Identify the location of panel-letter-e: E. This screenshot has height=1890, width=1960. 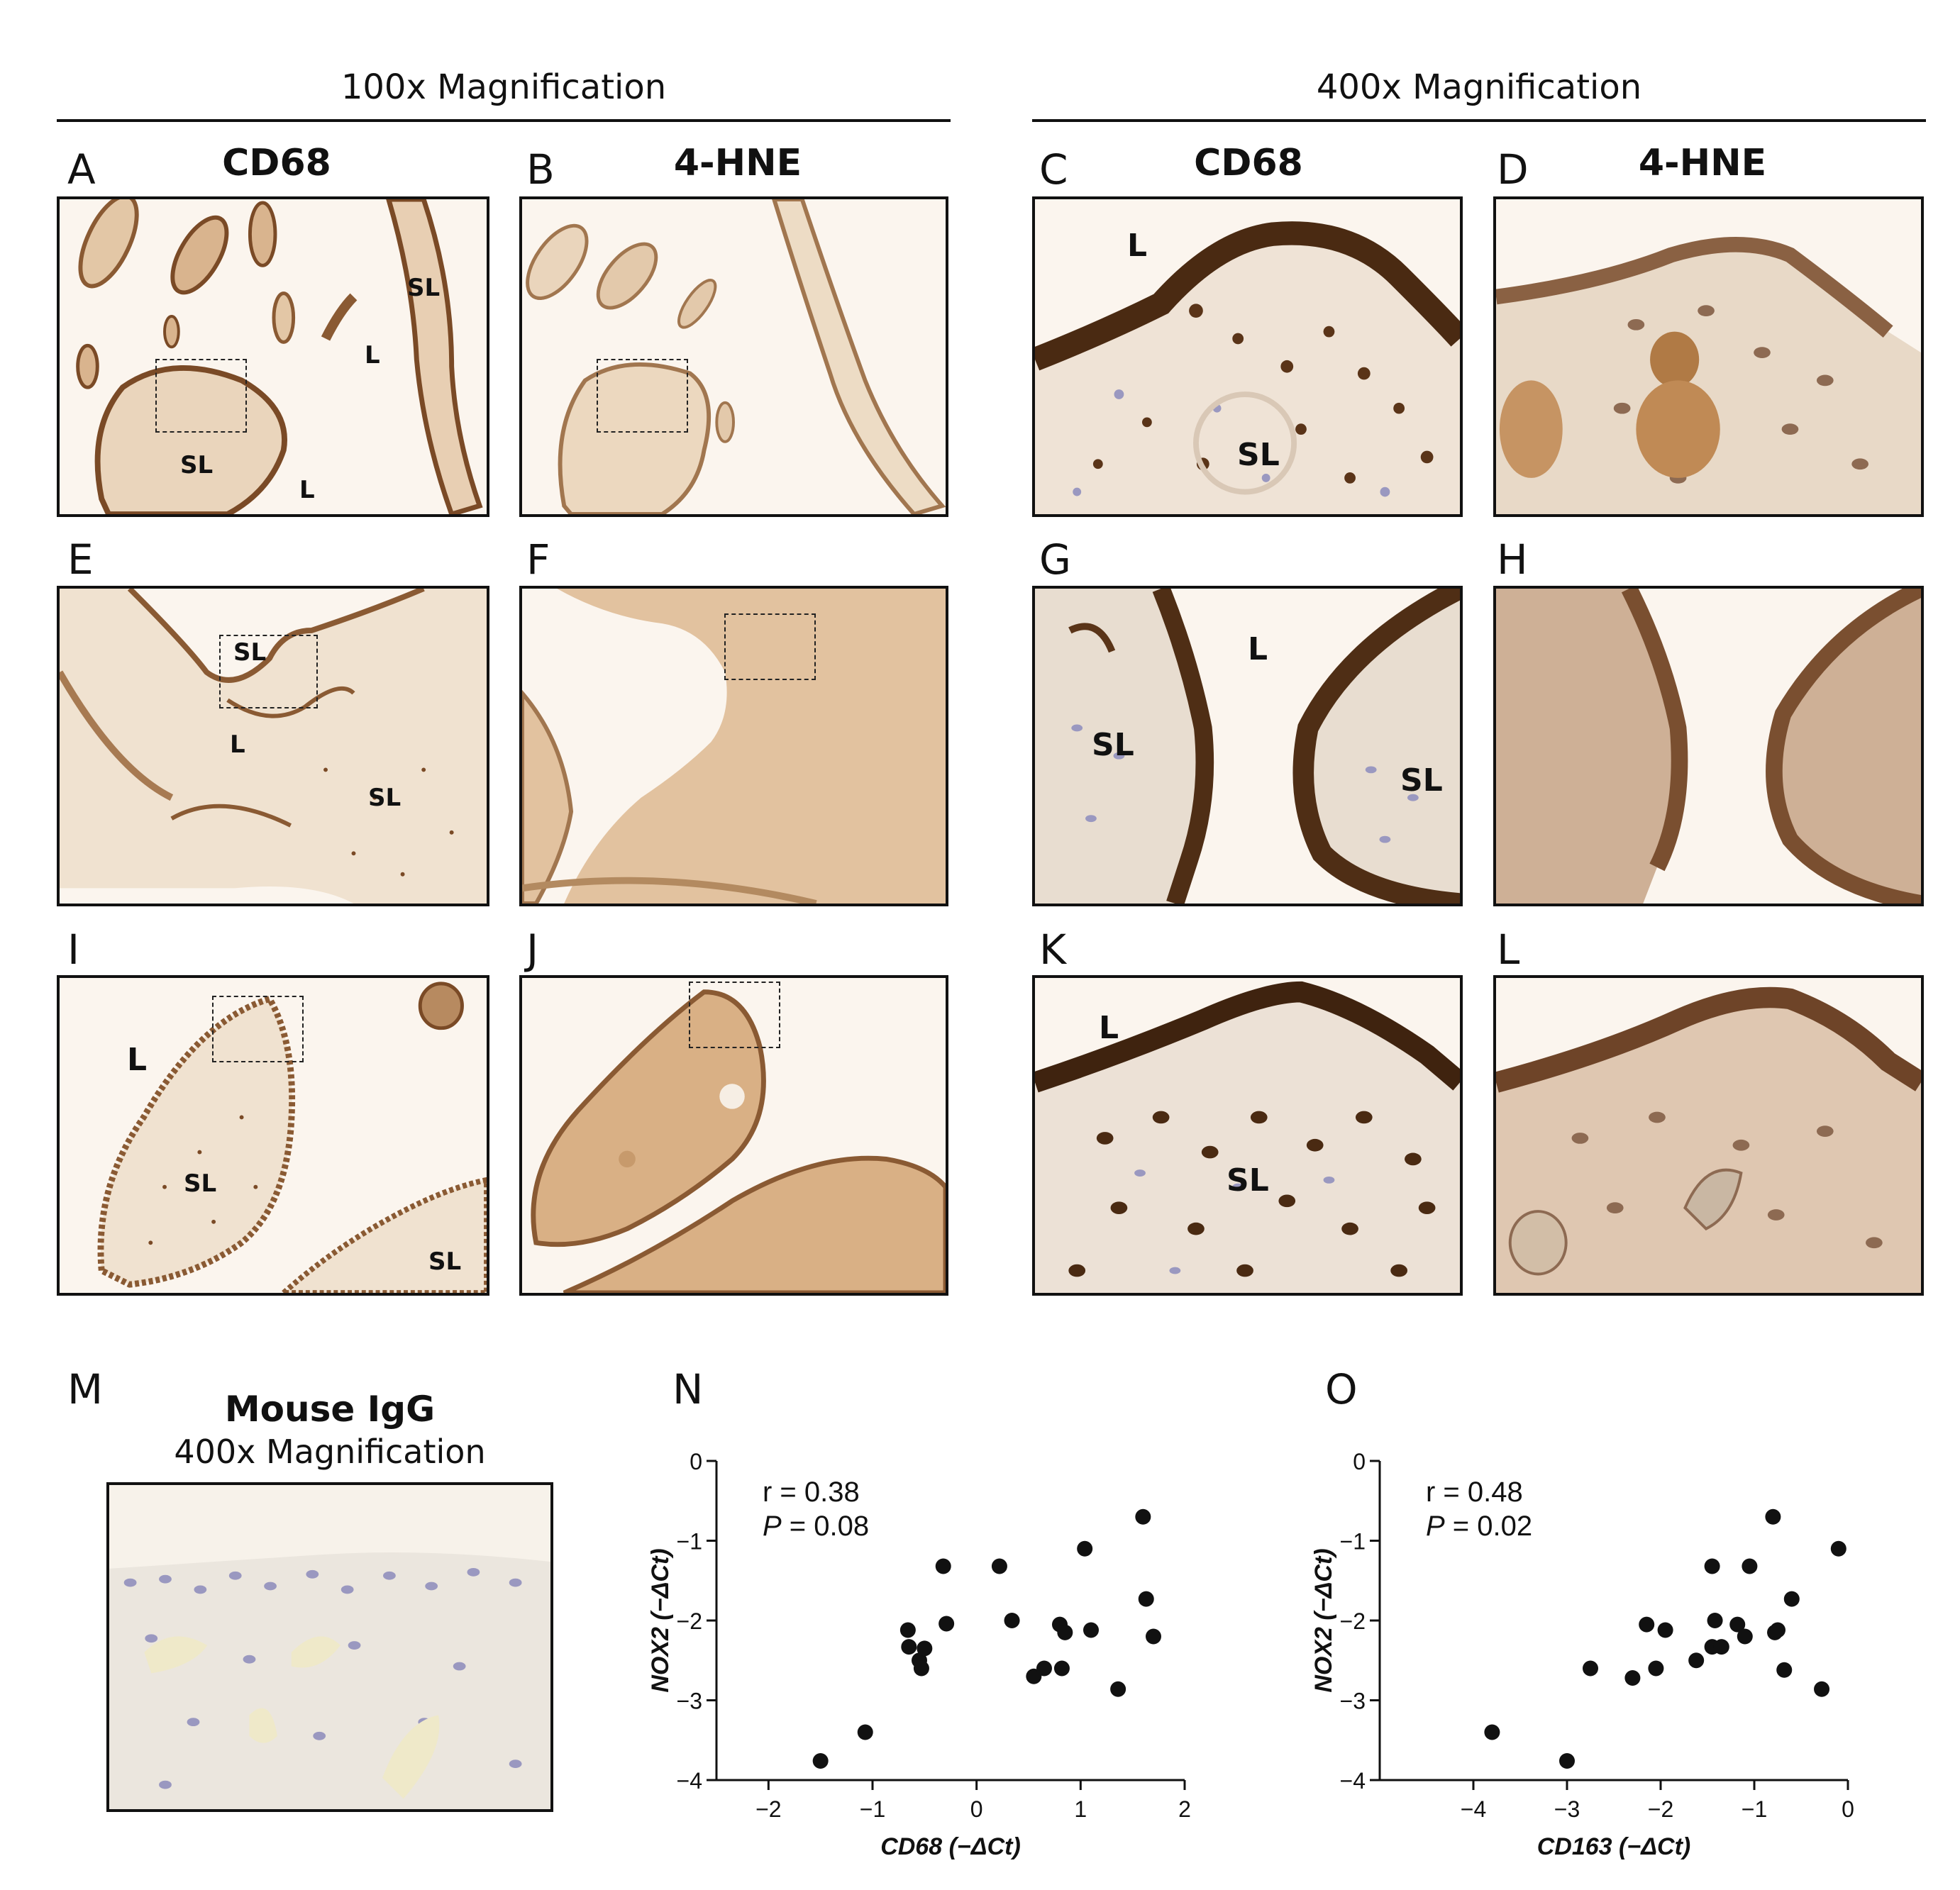
(80, 559).